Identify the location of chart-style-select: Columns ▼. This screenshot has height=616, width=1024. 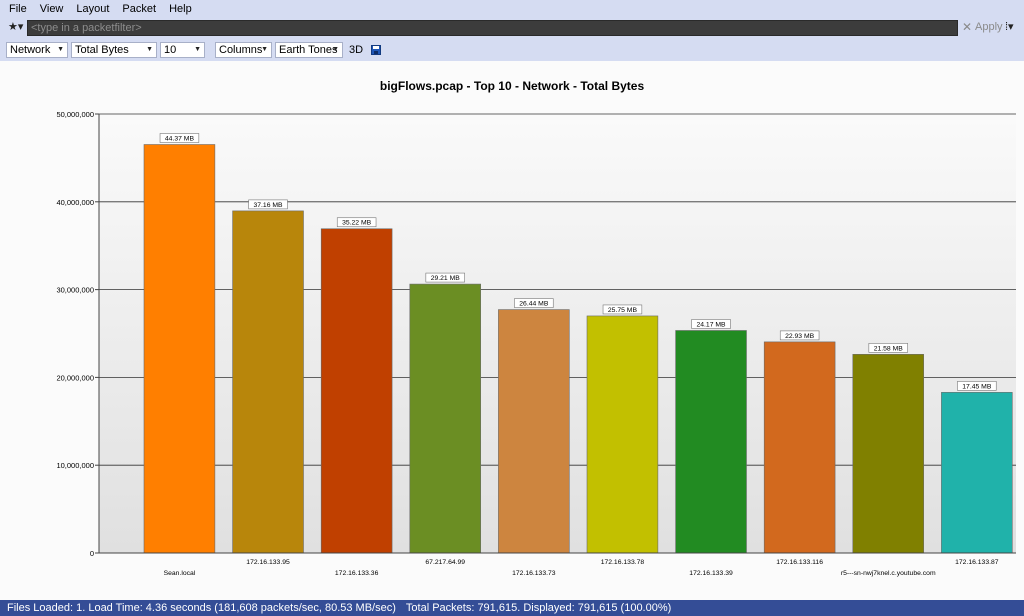
(243, 50).